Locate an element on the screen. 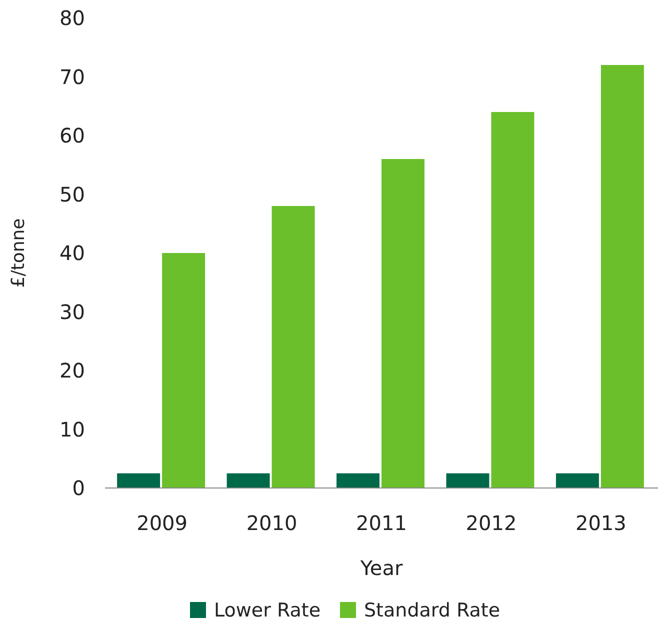 Image resolution: width=661 pixels, height=623 pixels. x-tick-label: 2013 is located at coordinates (600, 523).